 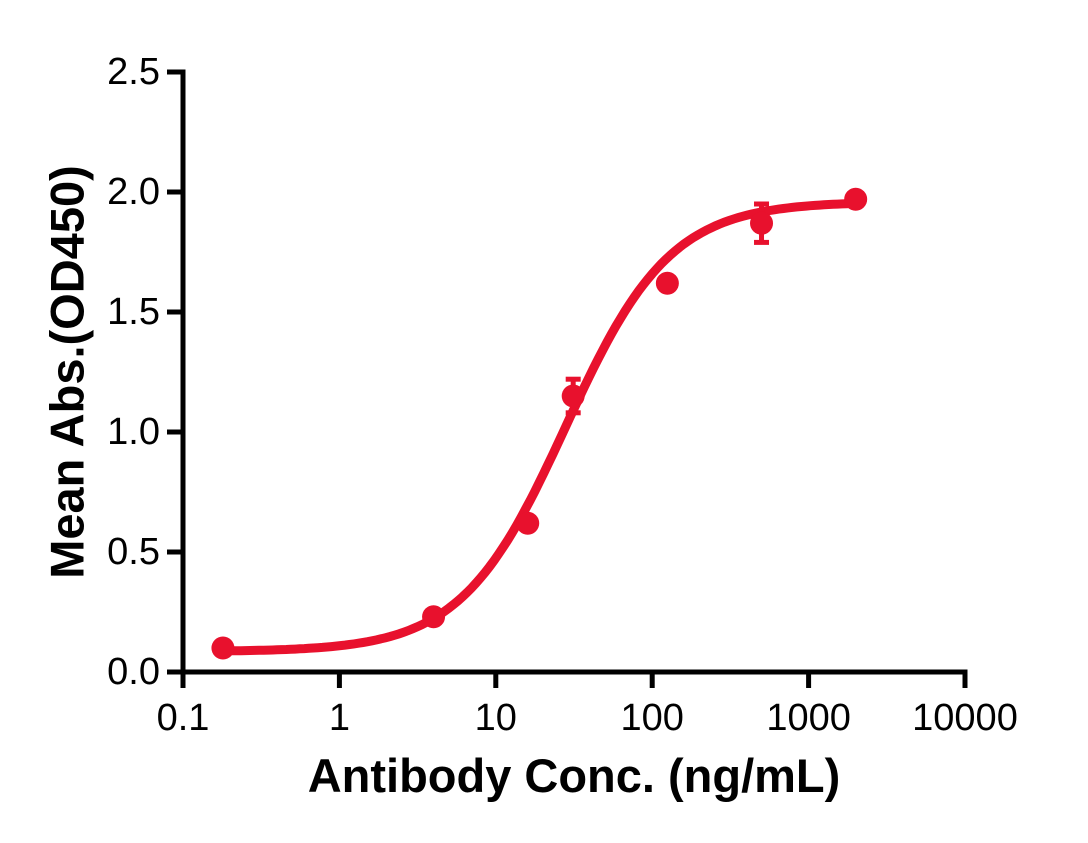 I want to click on y-axis-title: Mean Abs.(OD450), so click(x=67, y=372).